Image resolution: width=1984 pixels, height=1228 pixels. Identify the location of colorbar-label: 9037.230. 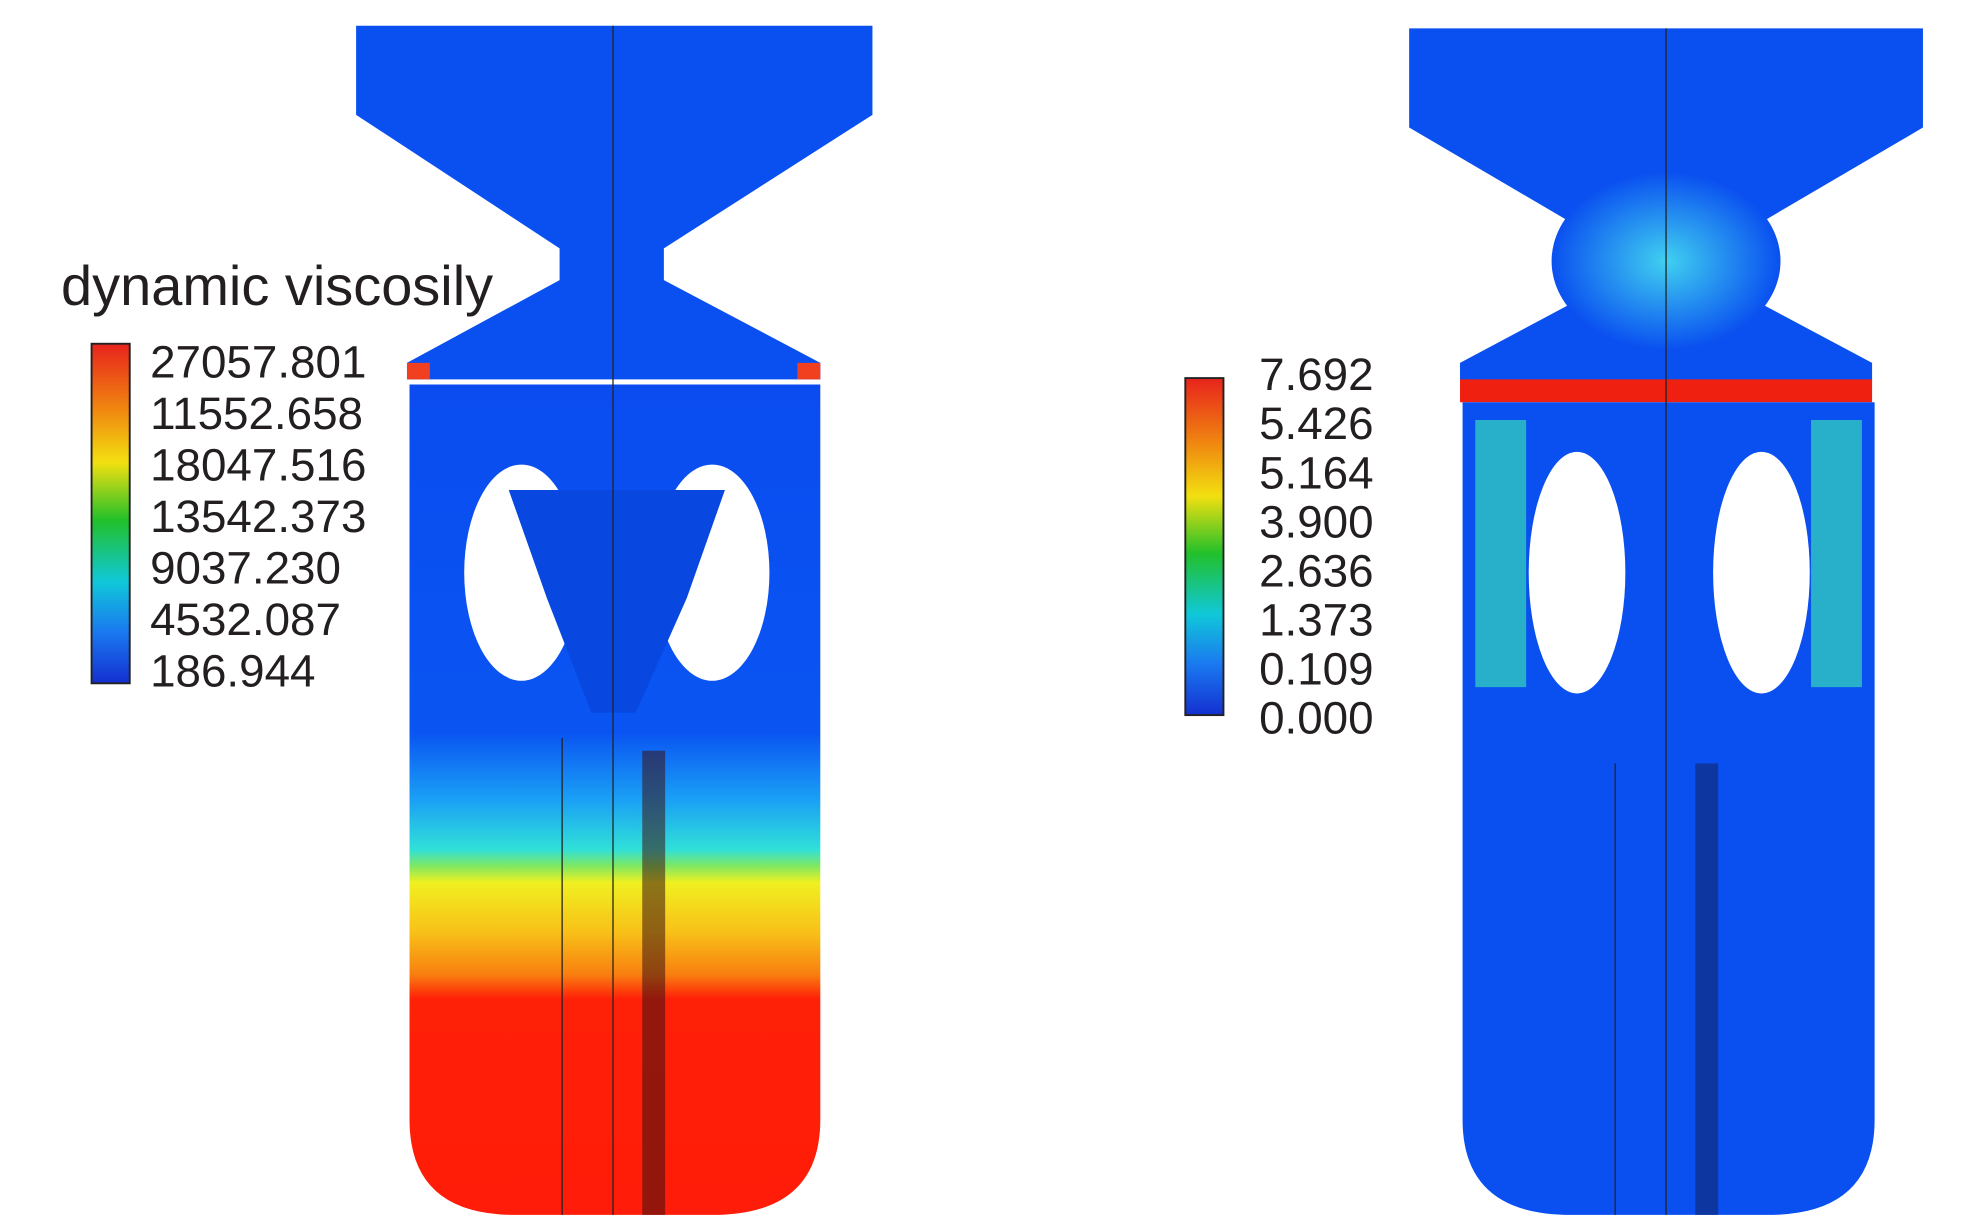
(245, 567).